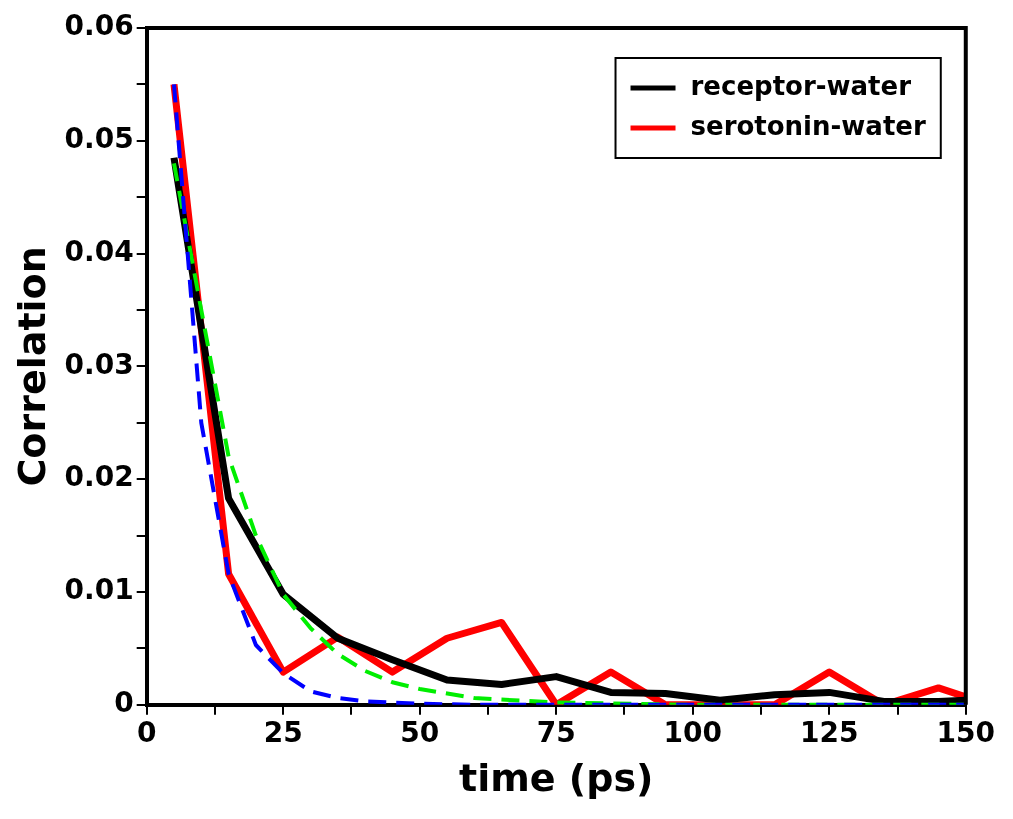 Image resolution: width=1013 pixels, height=819 pixels. Describe the element at coordinates (692, 732) in the screenshot. I see `x-tick-label: 100` at that location.